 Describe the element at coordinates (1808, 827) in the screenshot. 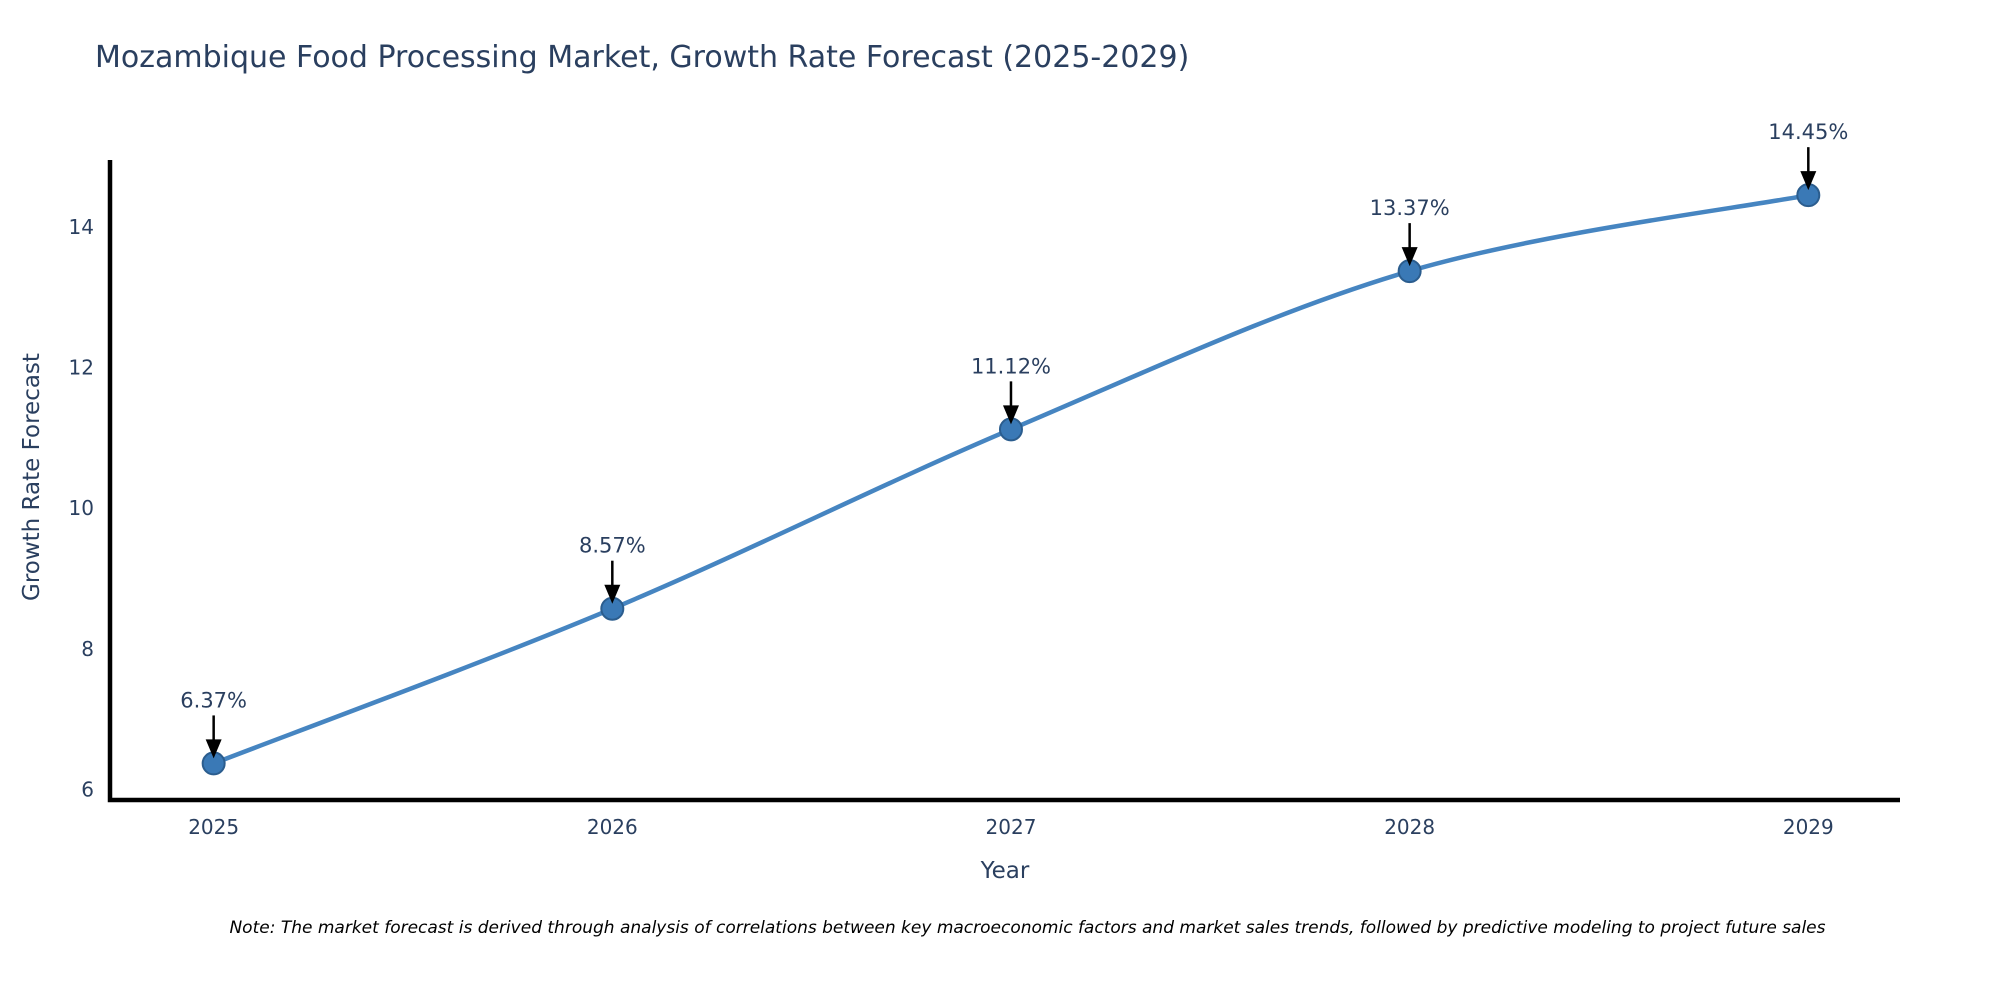

I see `x-tick-label: 2029` at that location.